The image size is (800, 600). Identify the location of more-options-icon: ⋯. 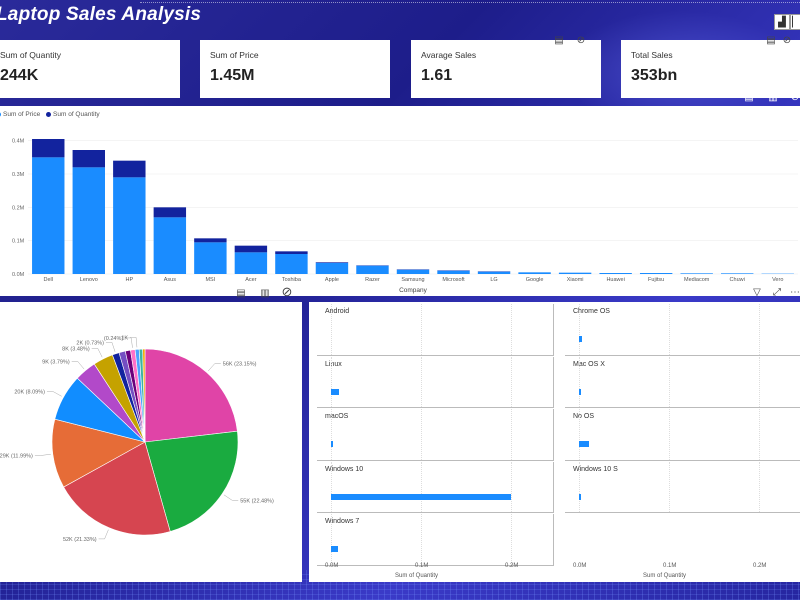
(795, 292).